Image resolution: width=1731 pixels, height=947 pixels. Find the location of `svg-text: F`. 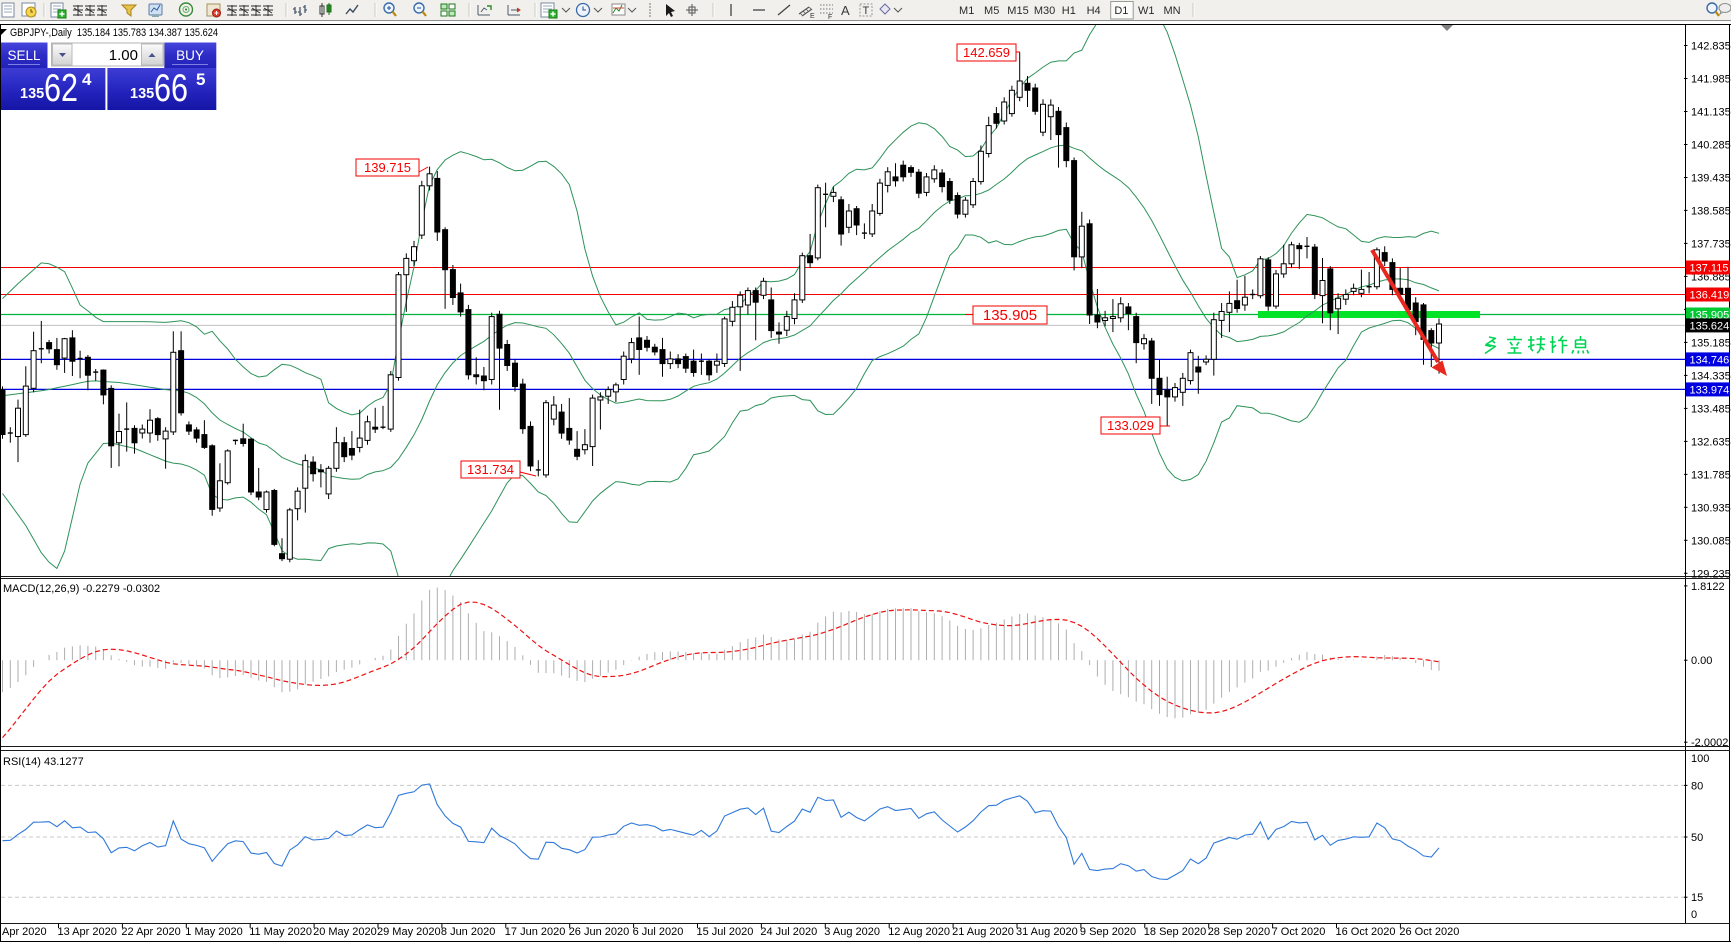

svg-text: F is located at coordinates (830, 17).